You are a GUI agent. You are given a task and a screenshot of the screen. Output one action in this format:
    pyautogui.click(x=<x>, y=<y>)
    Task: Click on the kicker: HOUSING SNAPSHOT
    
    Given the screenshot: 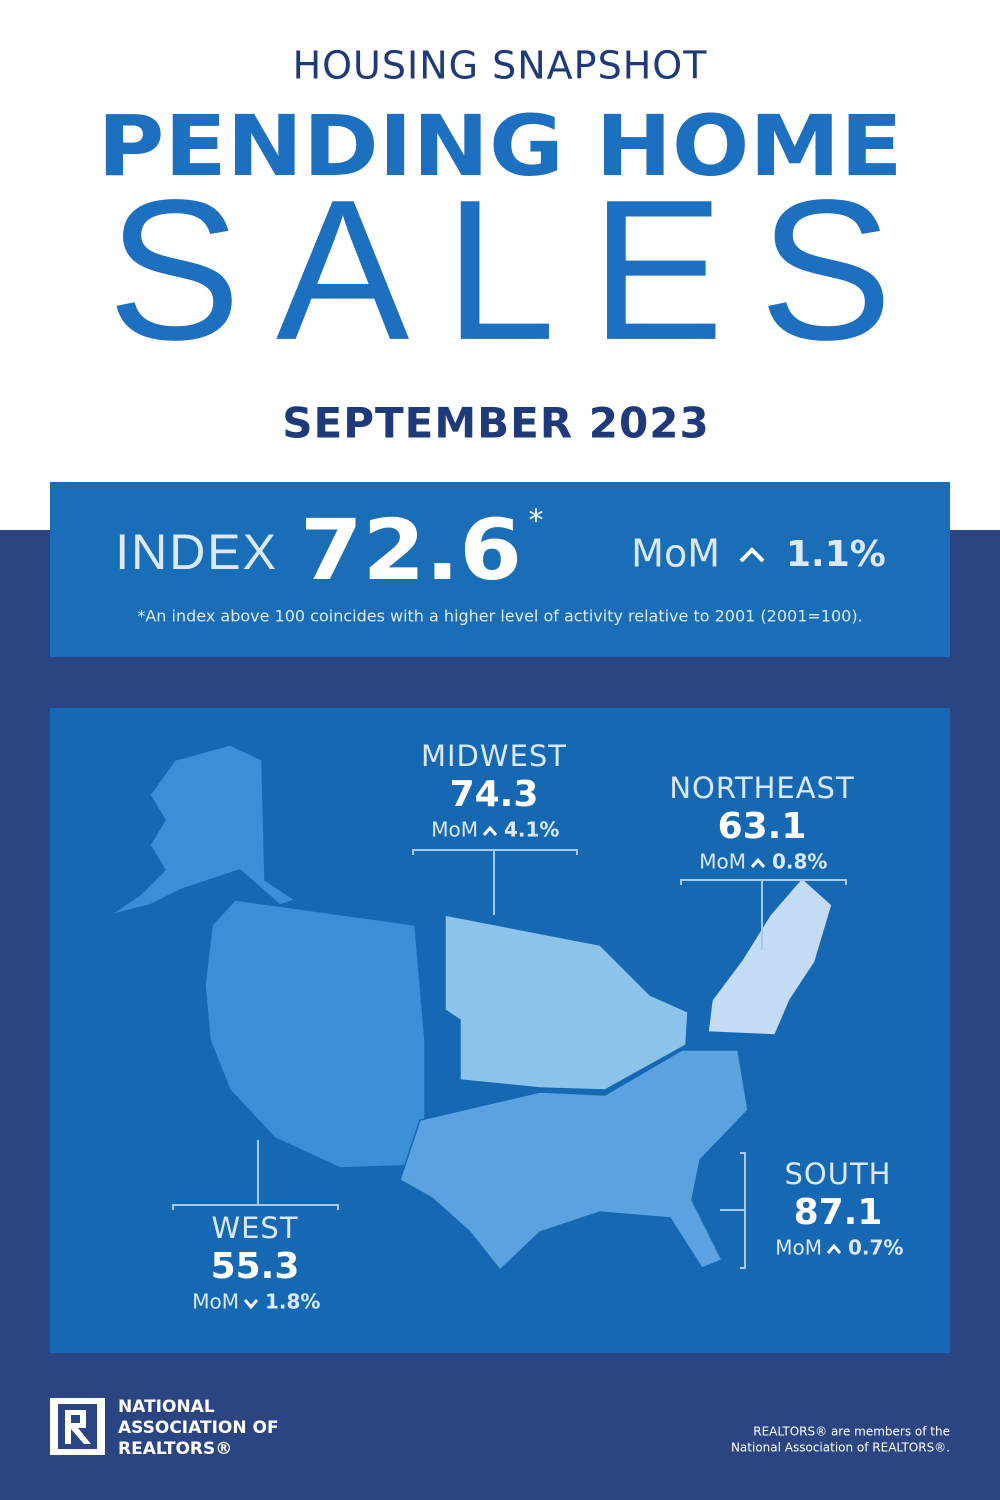 What is the action you would take?
    pyautogui.click(x=500, y=66)
    